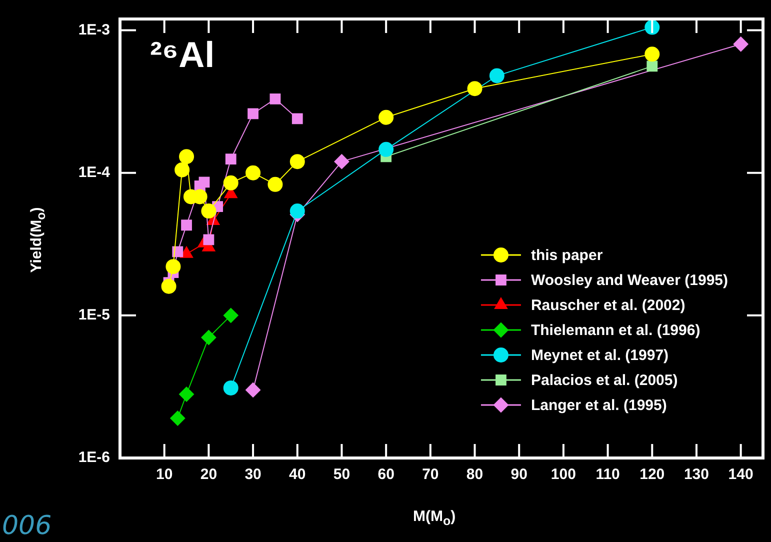 The width and height of the screenshot is (771, 542). Describe the element at coordinates (94, 172) in the screenshot. I see `y-tick-label: 1E-4` at that location.